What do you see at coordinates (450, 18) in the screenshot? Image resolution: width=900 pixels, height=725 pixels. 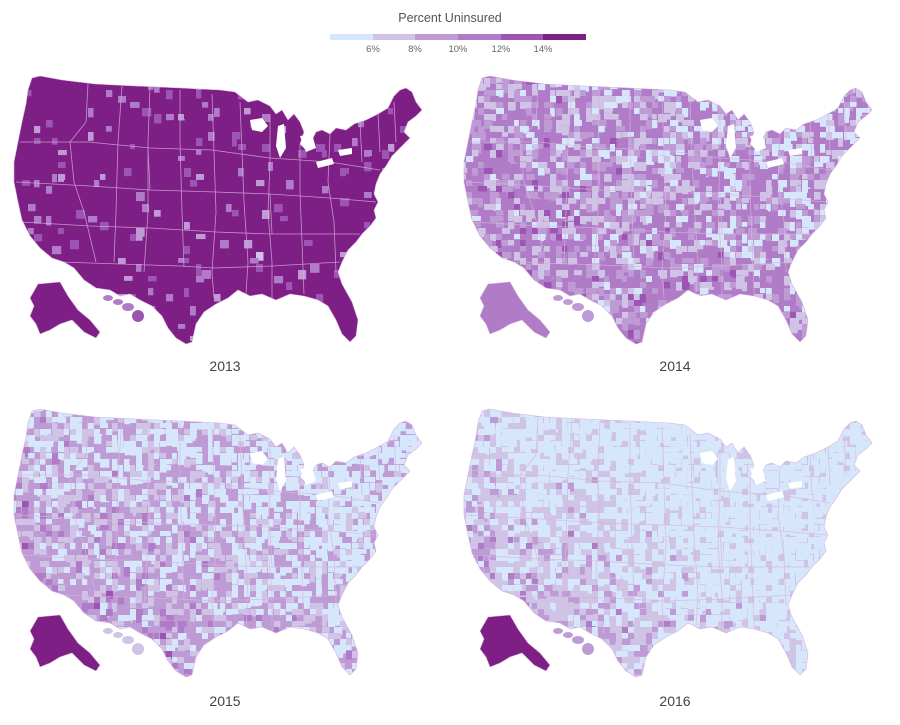 I see `legend-title: Percent Uninsured` at bounding box center [450, 18].